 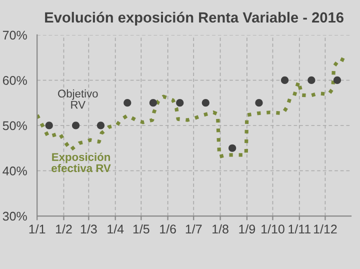 I want to click on y-tick-label: 40%, so click(x=14, y=171).